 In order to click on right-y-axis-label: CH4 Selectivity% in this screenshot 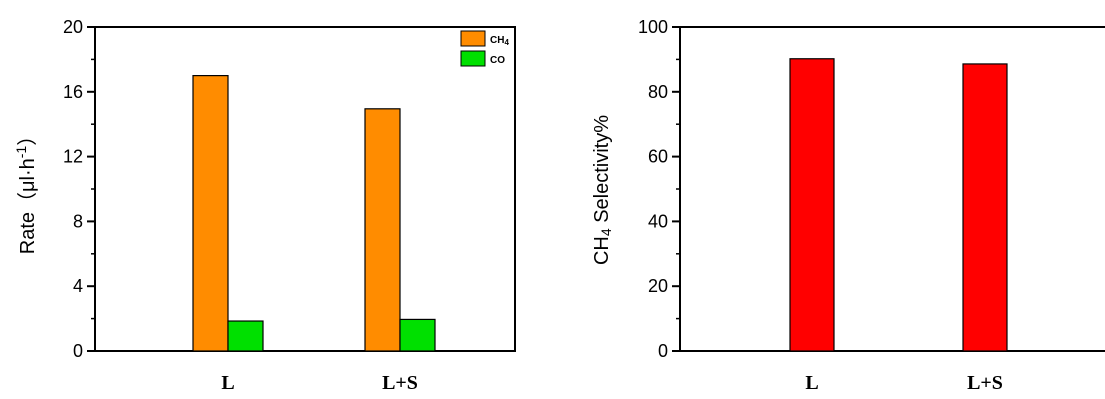, I will do `click(602, 190)`.